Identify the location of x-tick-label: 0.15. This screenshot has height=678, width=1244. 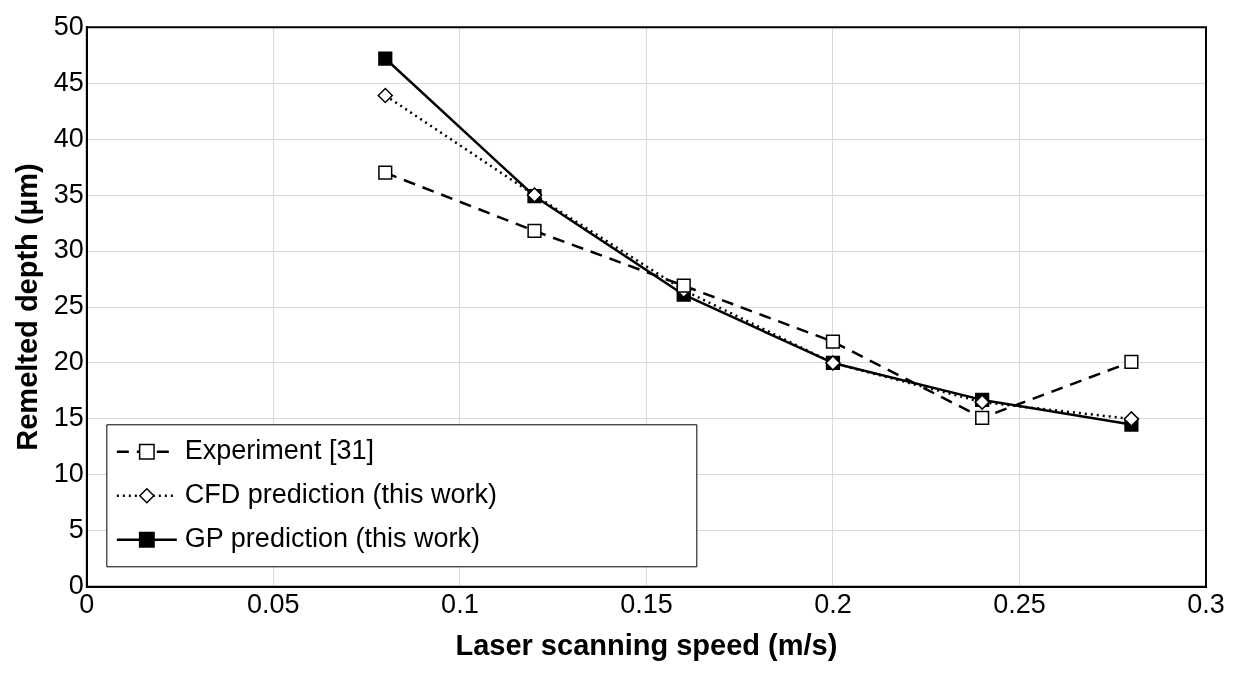
(646, 604).